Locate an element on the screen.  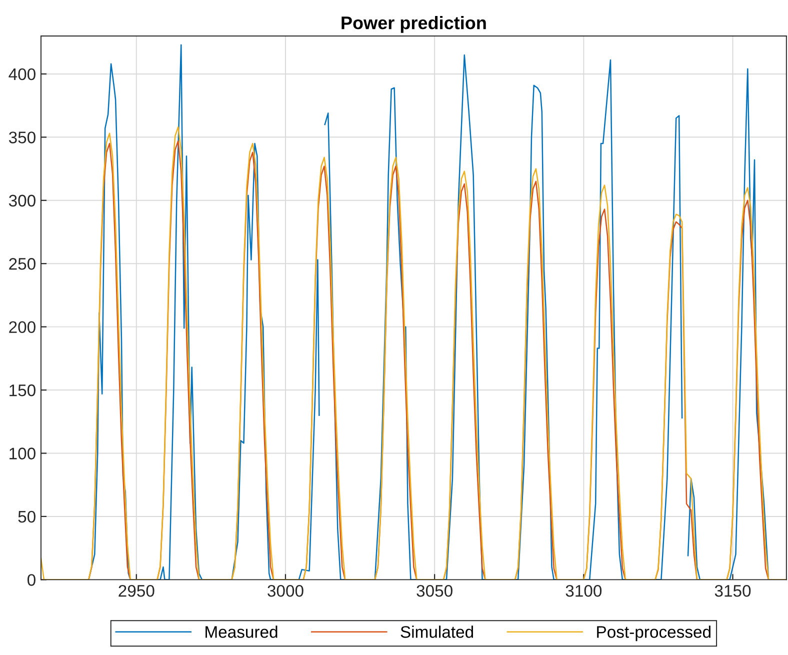
y-tick-label: 200 is located at coordinates (22, 327).